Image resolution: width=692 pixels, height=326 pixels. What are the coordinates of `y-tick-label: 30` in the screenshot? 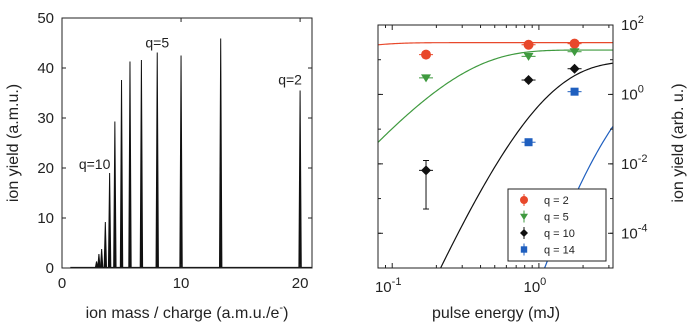 It's located at (45, 118).